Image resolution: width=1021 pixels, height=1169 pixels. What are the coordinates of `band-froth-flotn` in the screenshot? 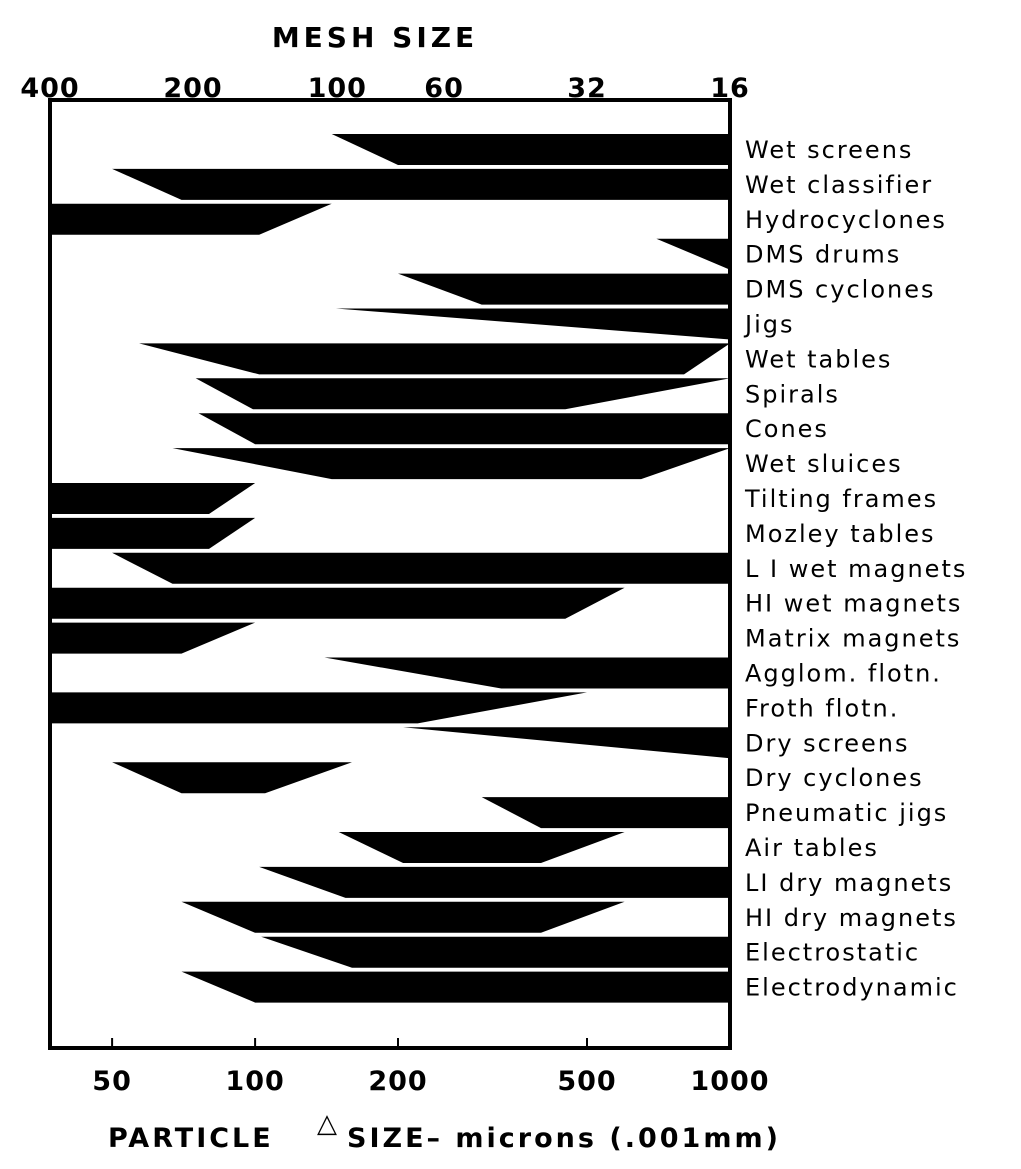 It's located at (318, 708).